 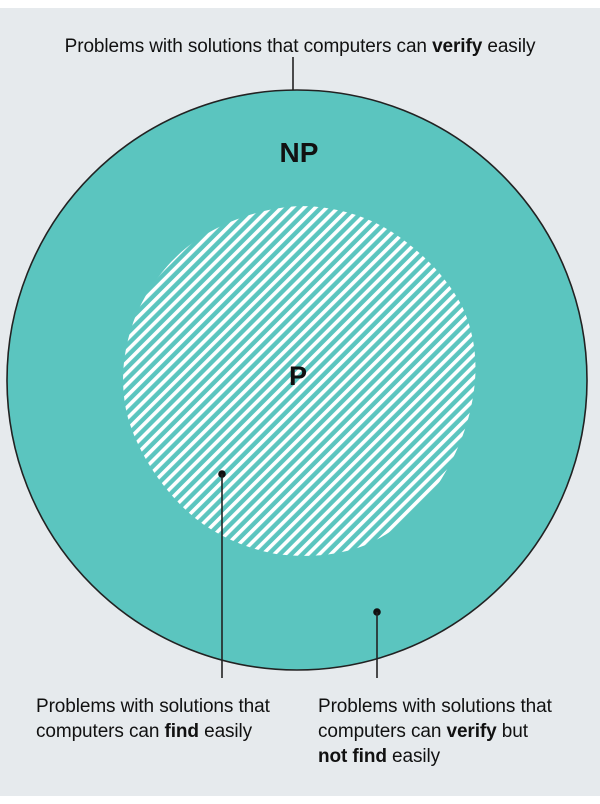 I want to click on p-caption-line-2: computers can find easily, so click(x=171, y=731).